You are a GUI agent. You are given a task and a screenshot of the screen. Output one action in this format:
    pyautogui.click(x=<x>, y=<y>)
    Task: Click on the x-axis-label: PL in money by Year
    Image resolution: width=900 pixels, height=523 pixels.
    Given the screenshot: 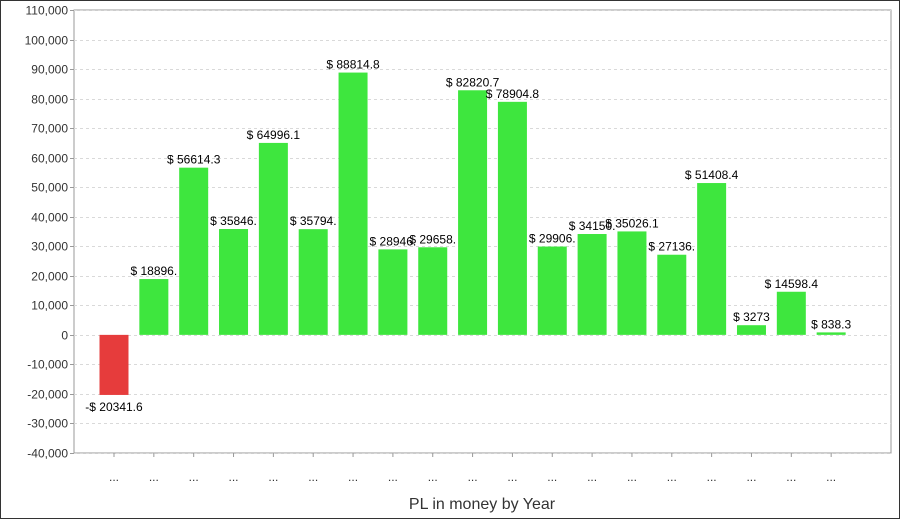 What is the action you would take?
    pyautogui.click(x=482, y=504)
    